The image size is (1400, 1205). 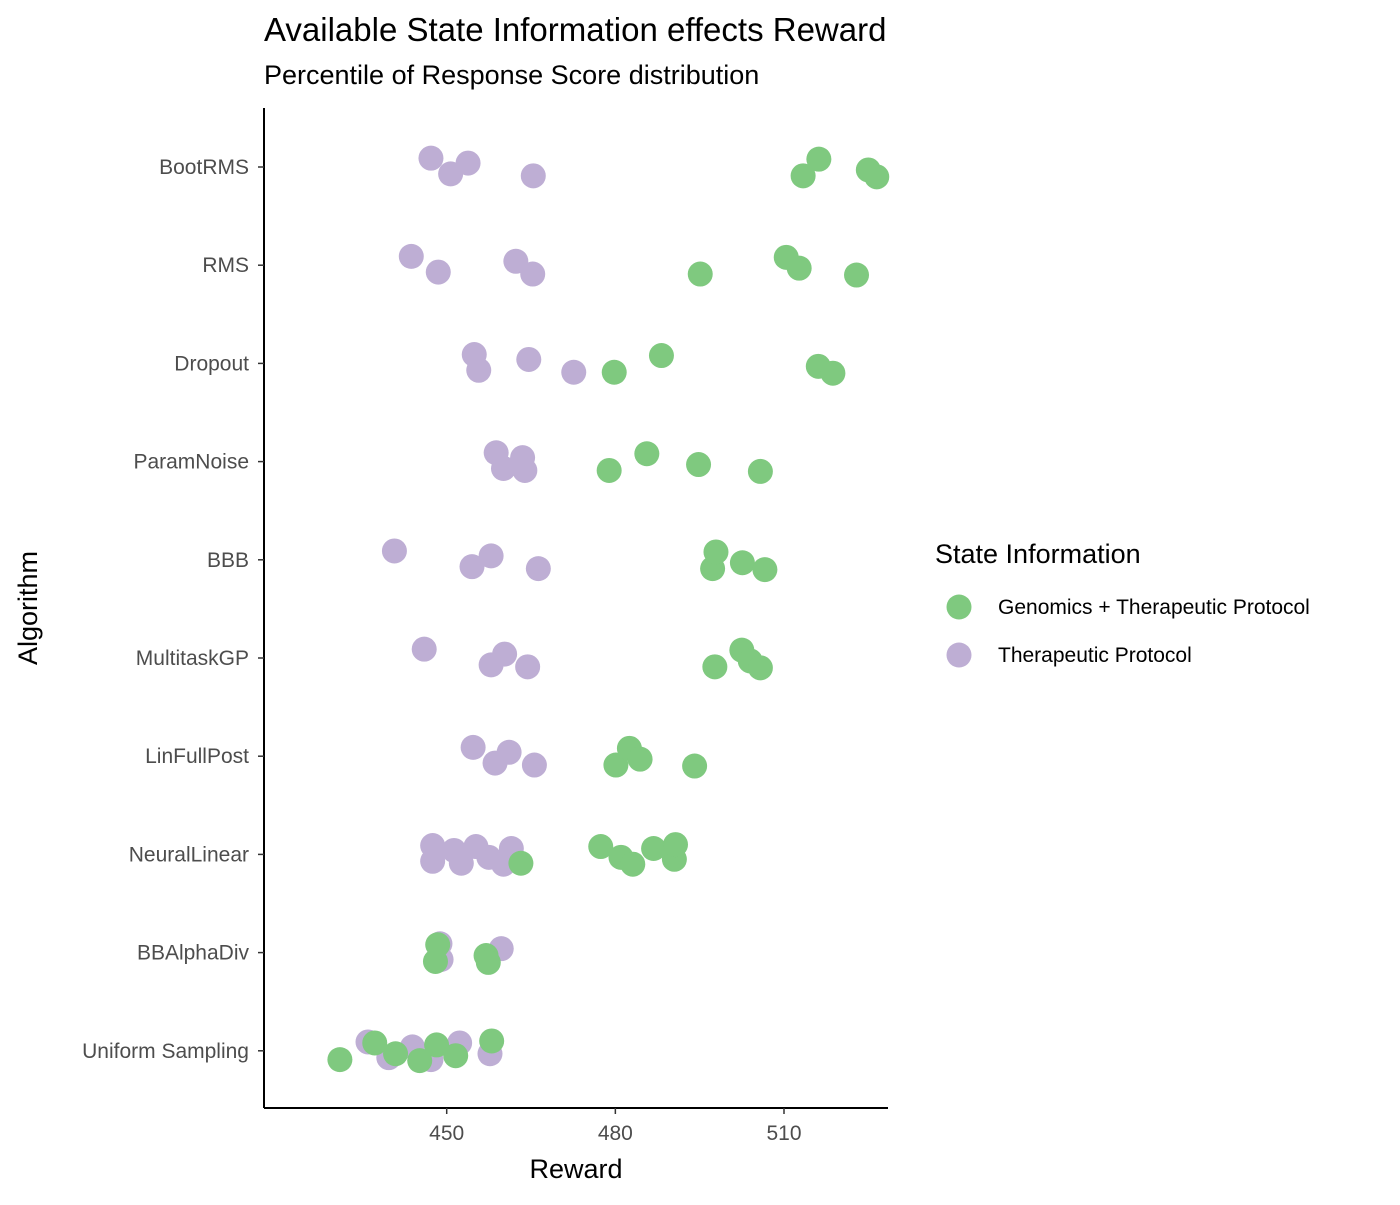 I want to click on legend-key-therapeutic-protocol, so click(x=959, y=655).